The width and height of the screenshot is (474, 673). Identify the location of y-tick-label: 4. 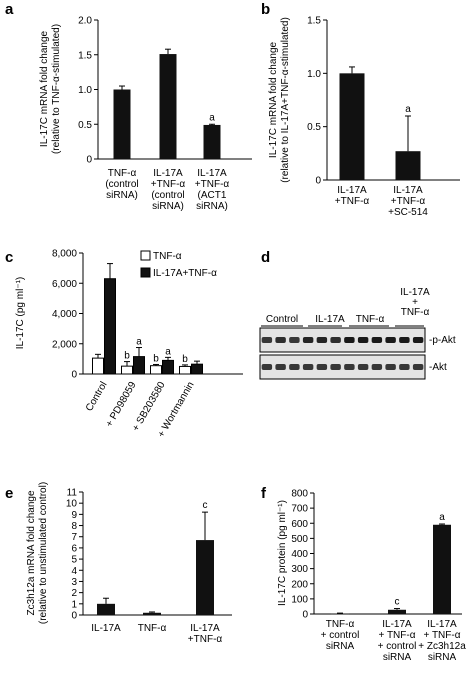
(74, 571).